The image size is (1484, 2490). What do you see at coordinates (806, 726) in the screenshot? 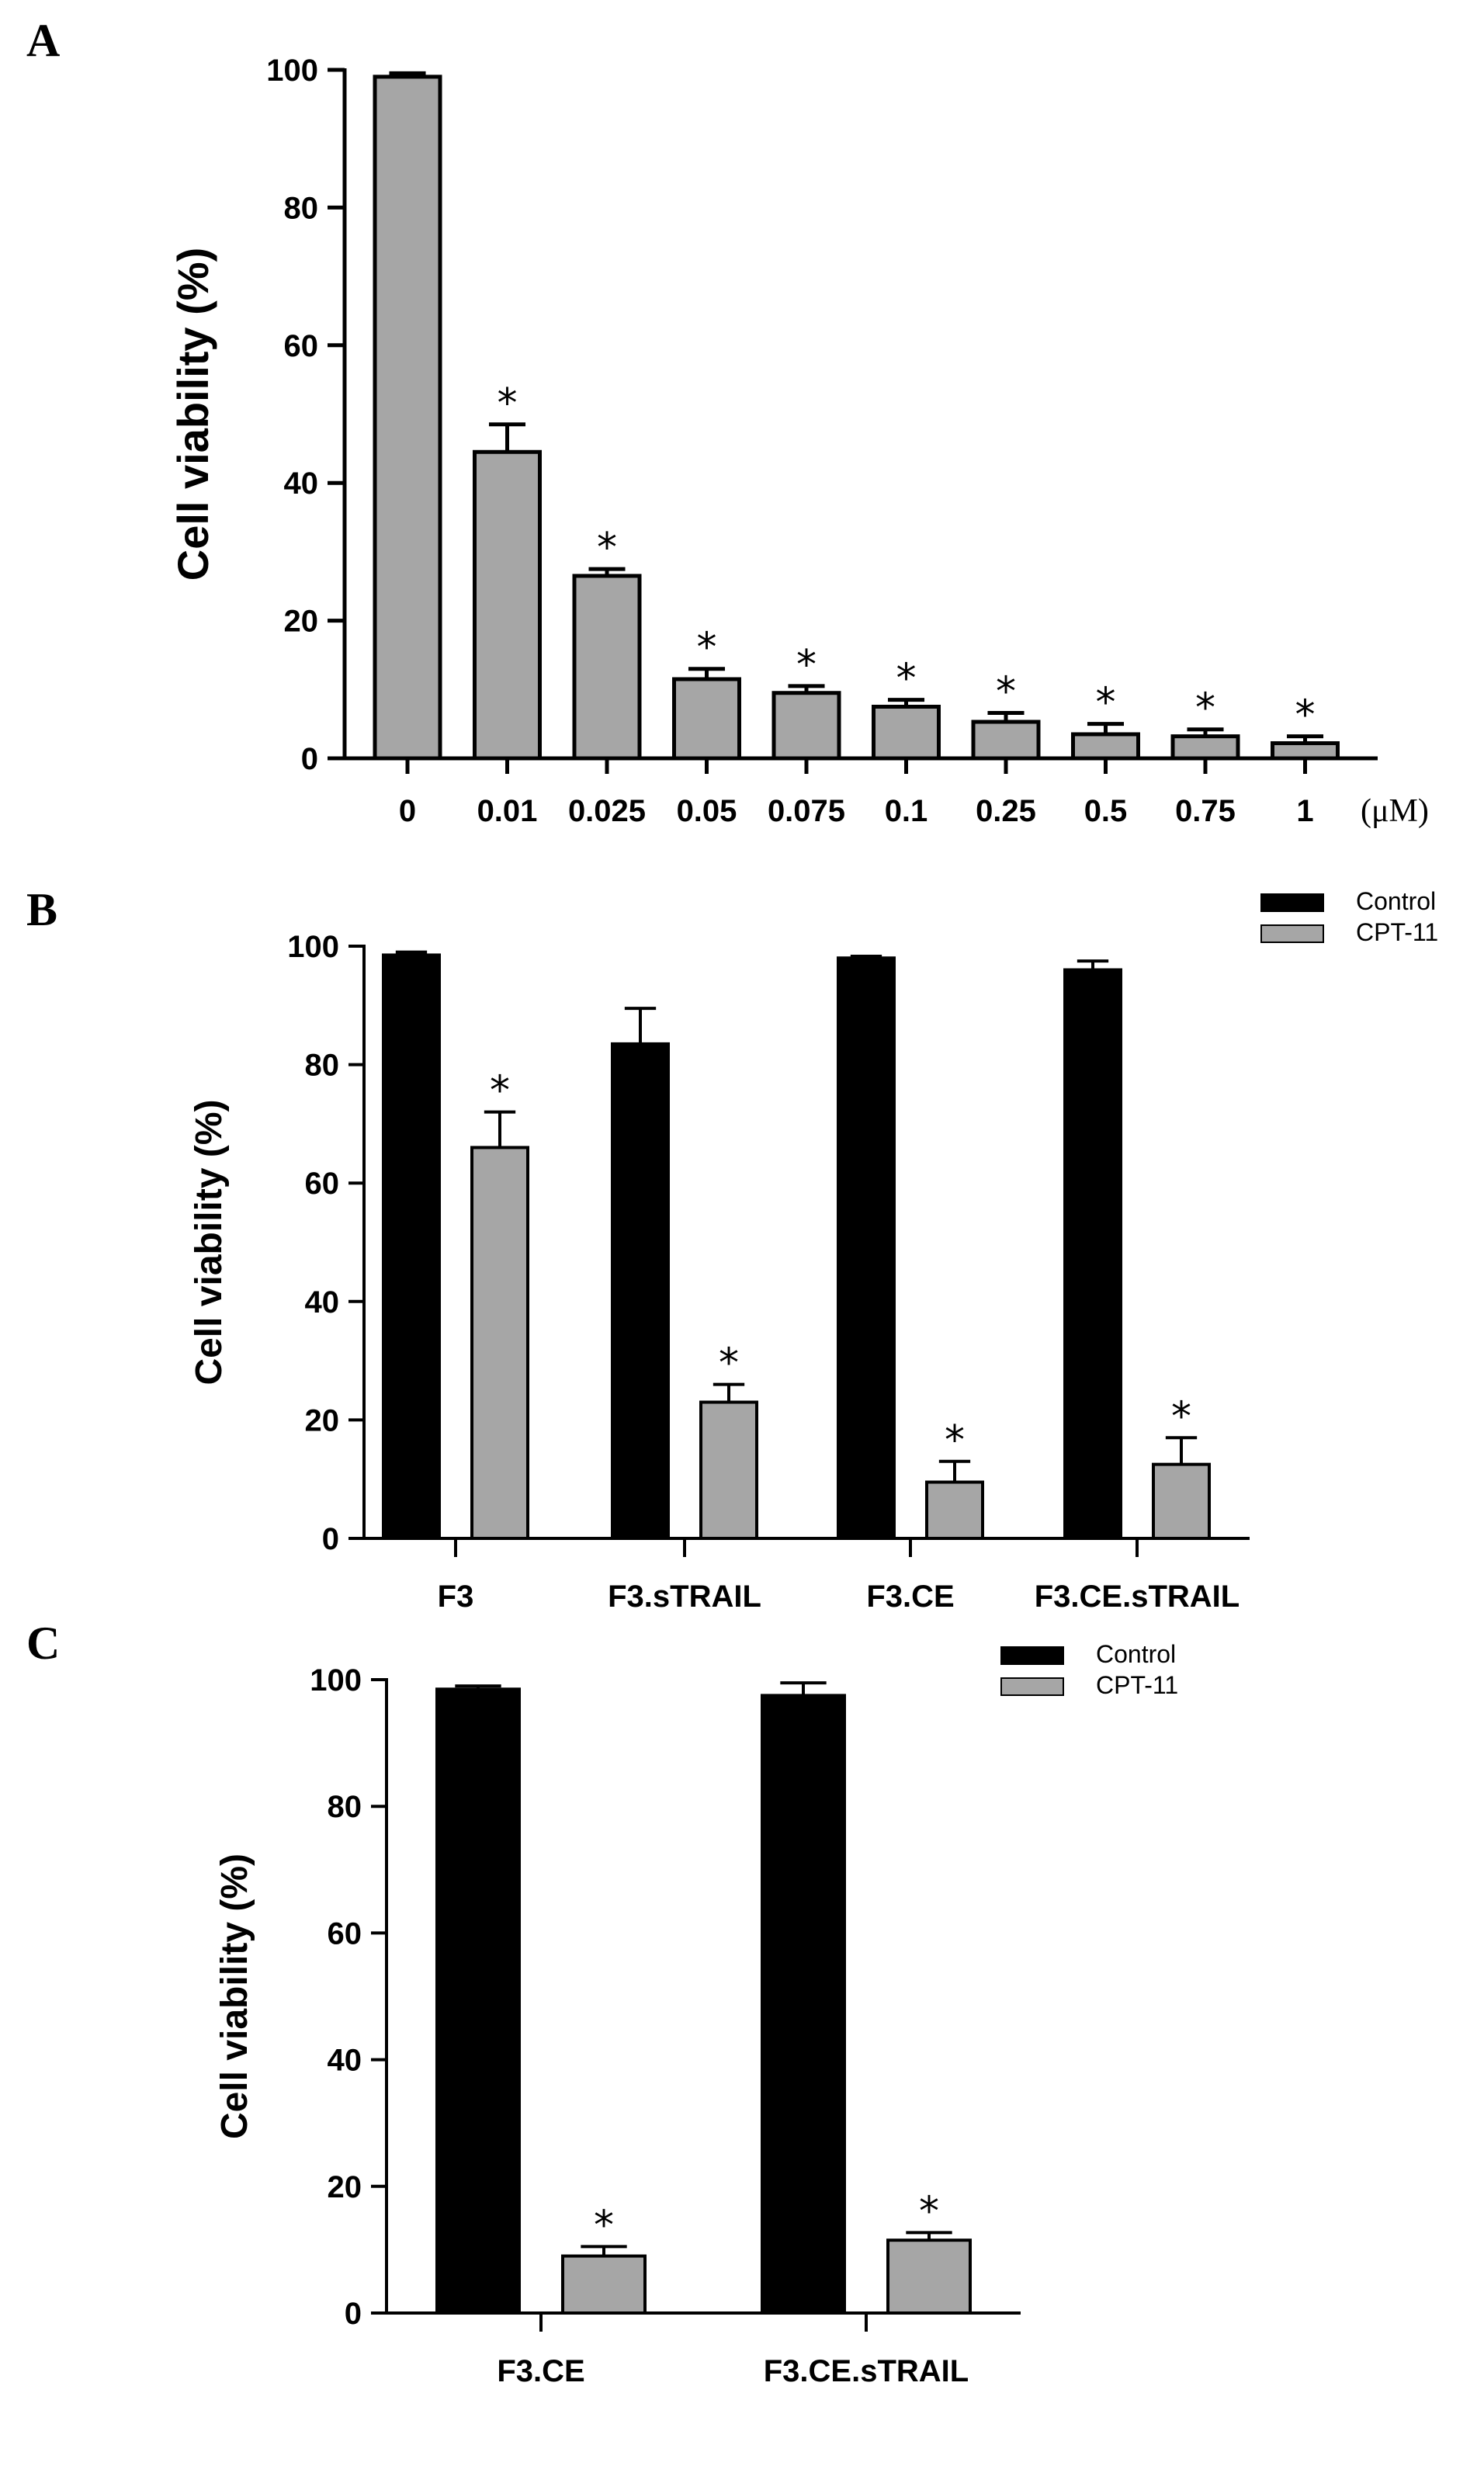
I see `bar-0.075` at bounding box center [806, 726].